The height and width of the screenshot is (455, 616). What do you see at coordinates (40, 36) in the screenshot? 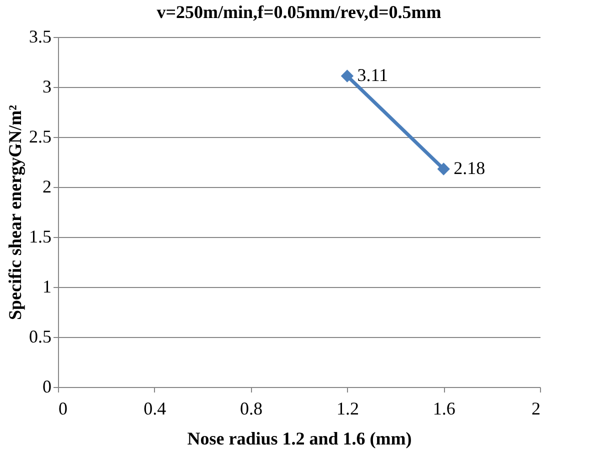
I see `y-tick-label: 3.5` at bounding box center [40, 36].